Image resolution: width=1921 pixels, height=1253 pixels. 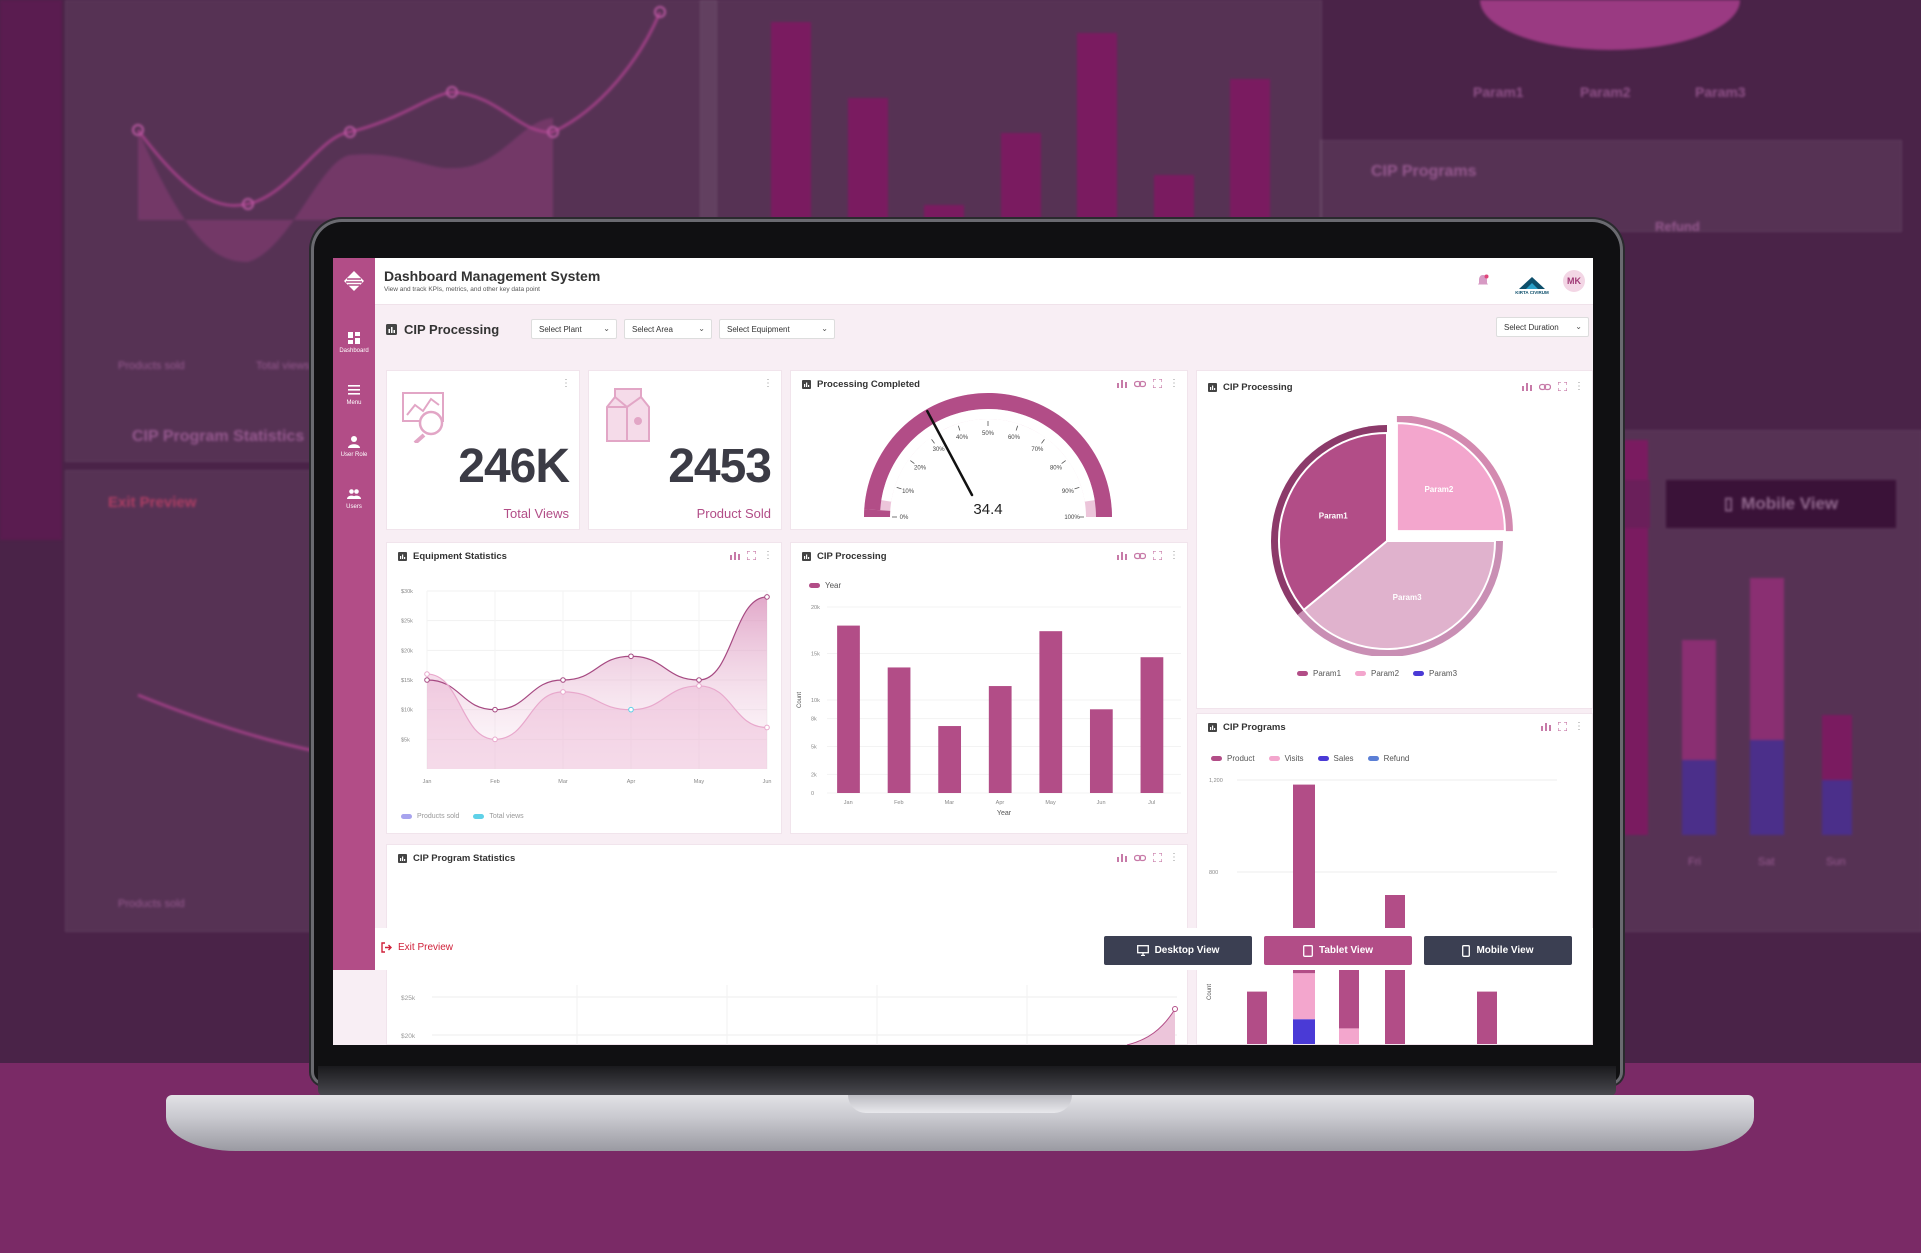 I want to click on select-area-dropdown: Select Area ⌄, so click(x=668, y=329).